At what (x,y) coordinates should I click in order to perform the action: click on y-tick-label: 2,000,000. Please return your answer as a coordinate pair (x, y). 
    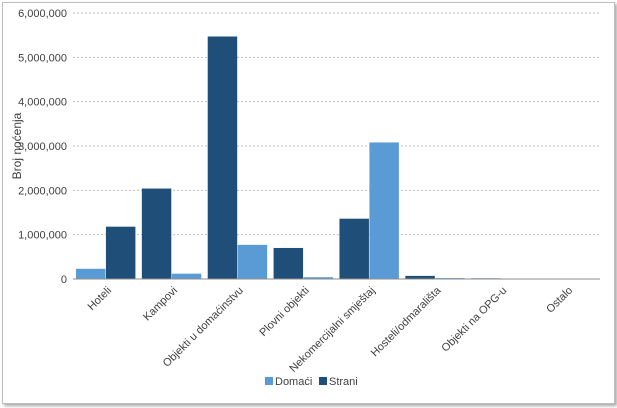
    Looking at the image, I should click on (42, 191).